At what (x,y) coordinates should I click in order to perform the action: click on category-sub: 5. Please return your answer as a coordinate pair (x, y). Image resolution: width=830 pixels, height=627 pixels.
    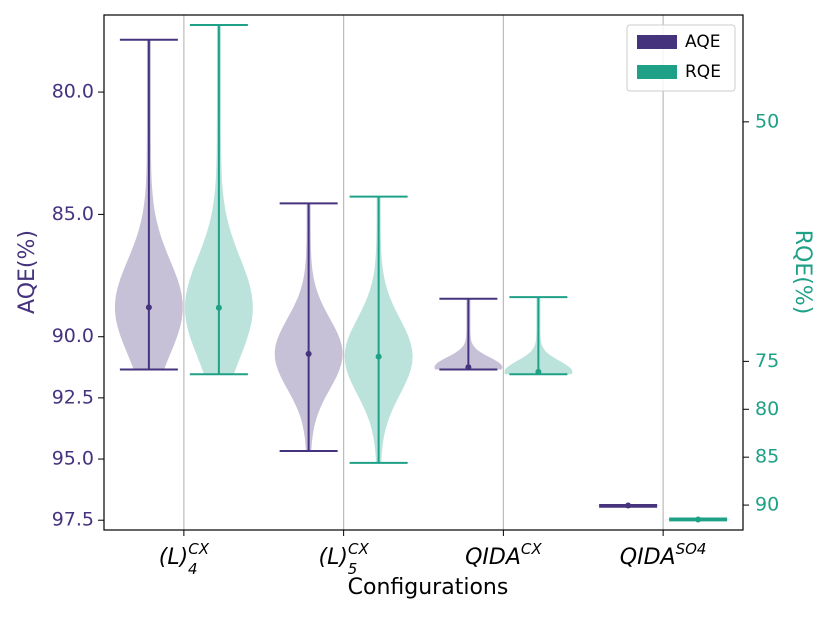
    Looking at the image, I should click on (353, 569).